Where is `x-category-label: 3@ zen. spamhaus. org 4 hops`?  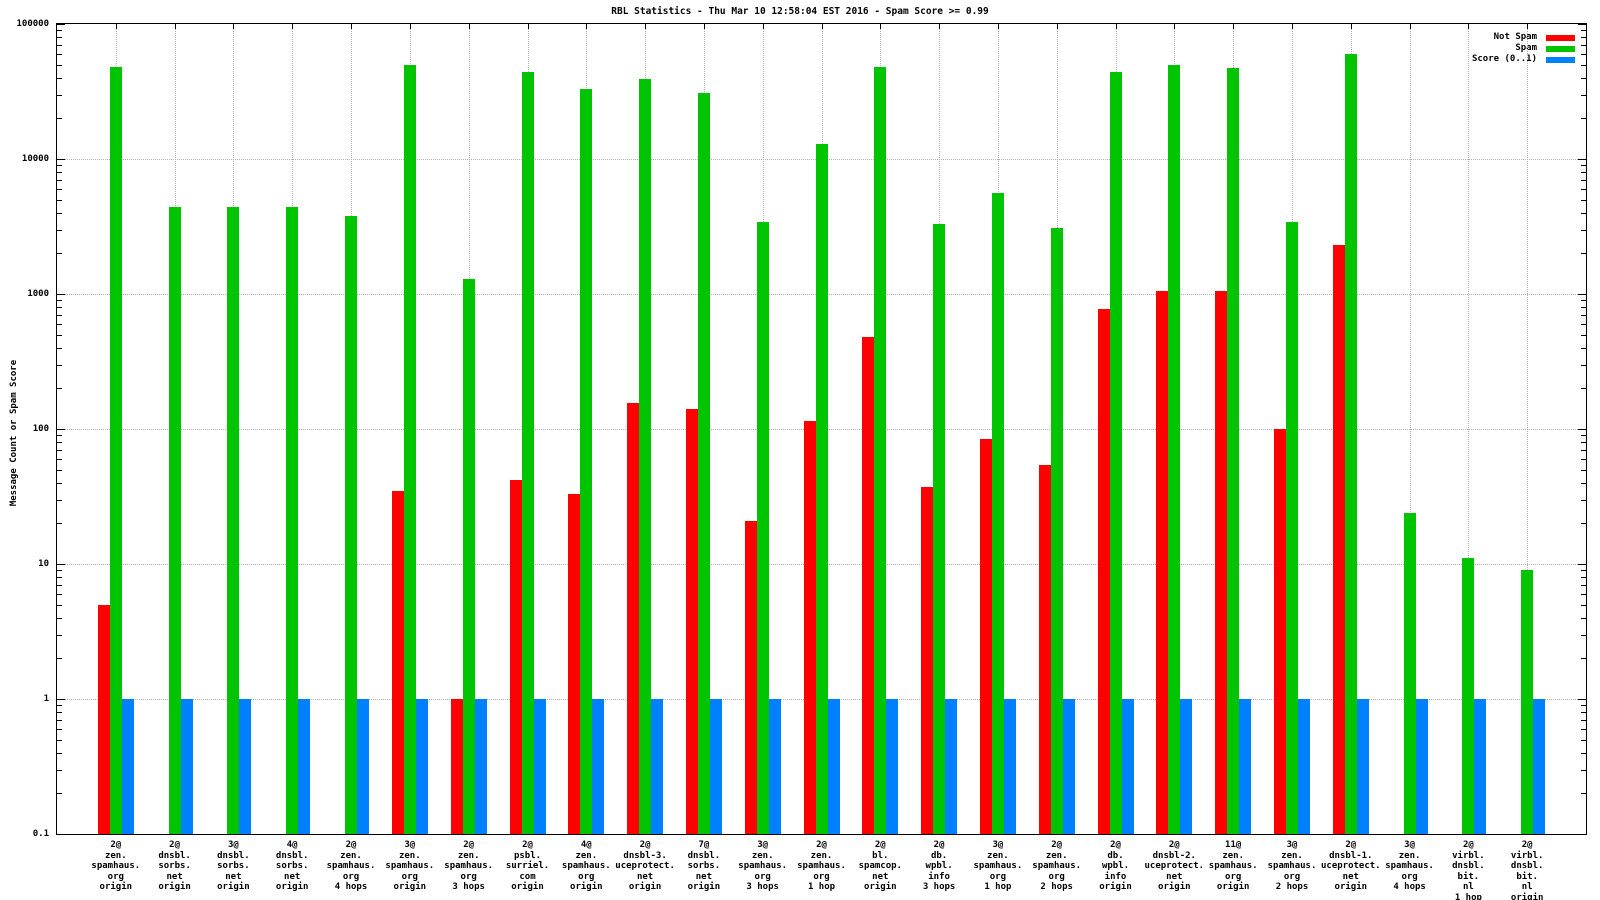 x-category-label: 3@ zen. spamhaus. org 4 hops is located at coordinates (1410, 866).